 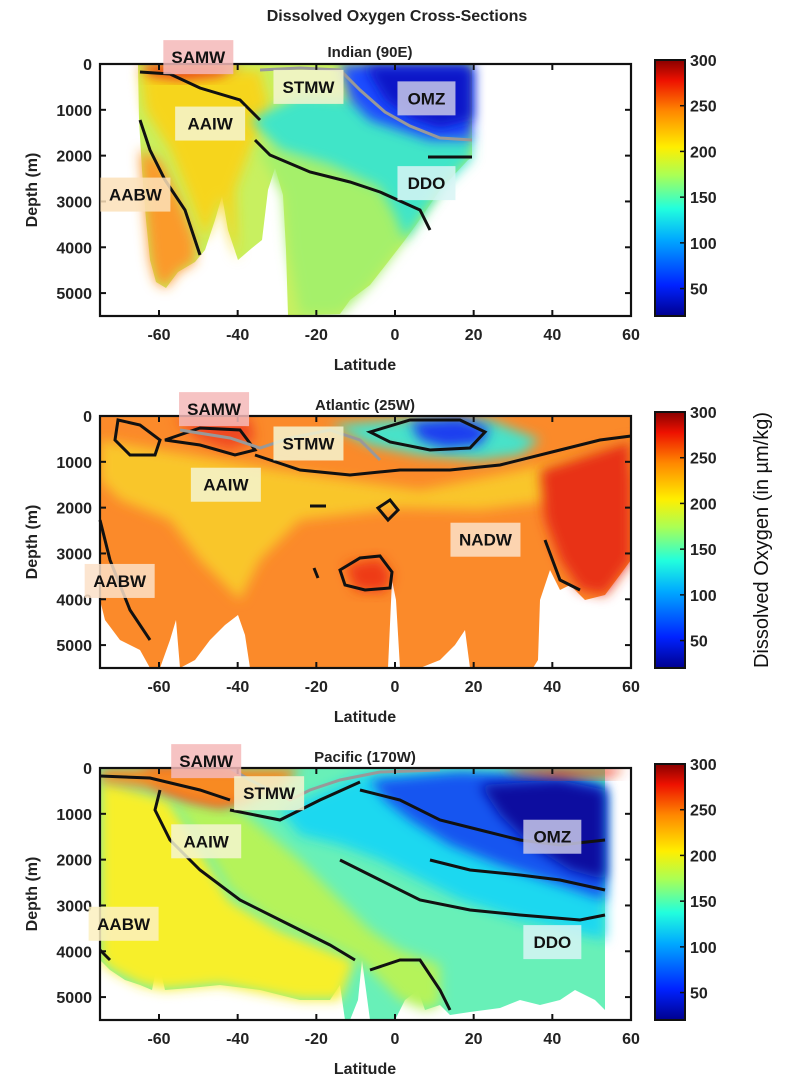 I want to click on pacific-yellow-south, so click(x=227, y=890).